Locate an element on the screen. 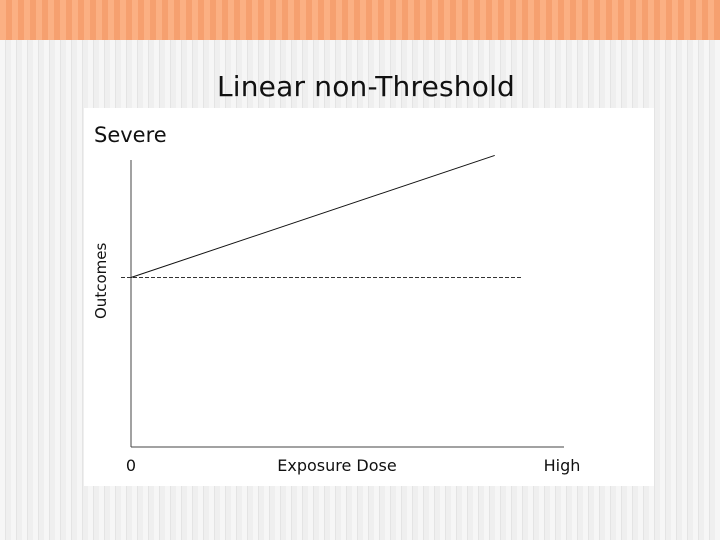 The height and width of the screenshot is (540, 720). y-axis-label: Outcomes is located at coordinates (101, 281).